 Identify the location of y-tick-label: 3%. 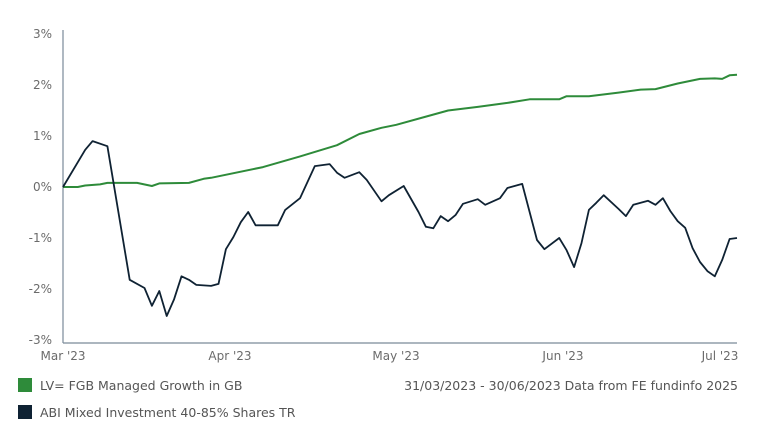
(42, 34).